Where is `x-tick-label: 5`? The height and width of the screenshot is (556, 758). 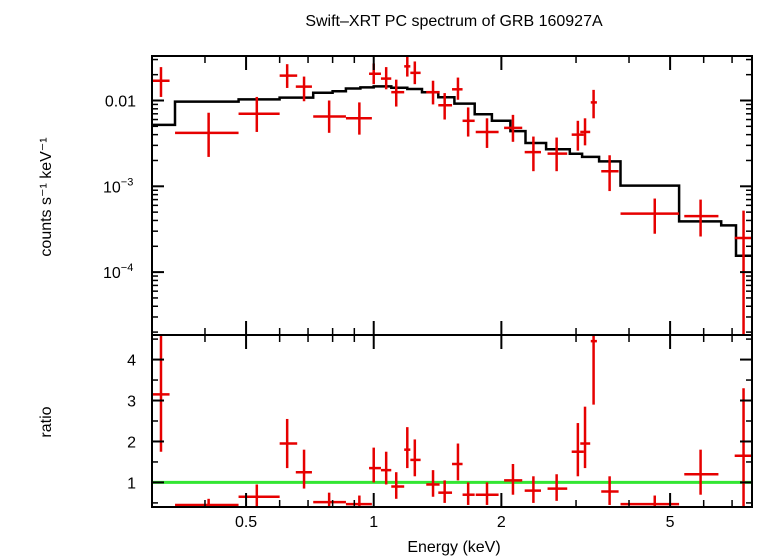 x-tick-label: 5 is located at coordinates (670, 522).